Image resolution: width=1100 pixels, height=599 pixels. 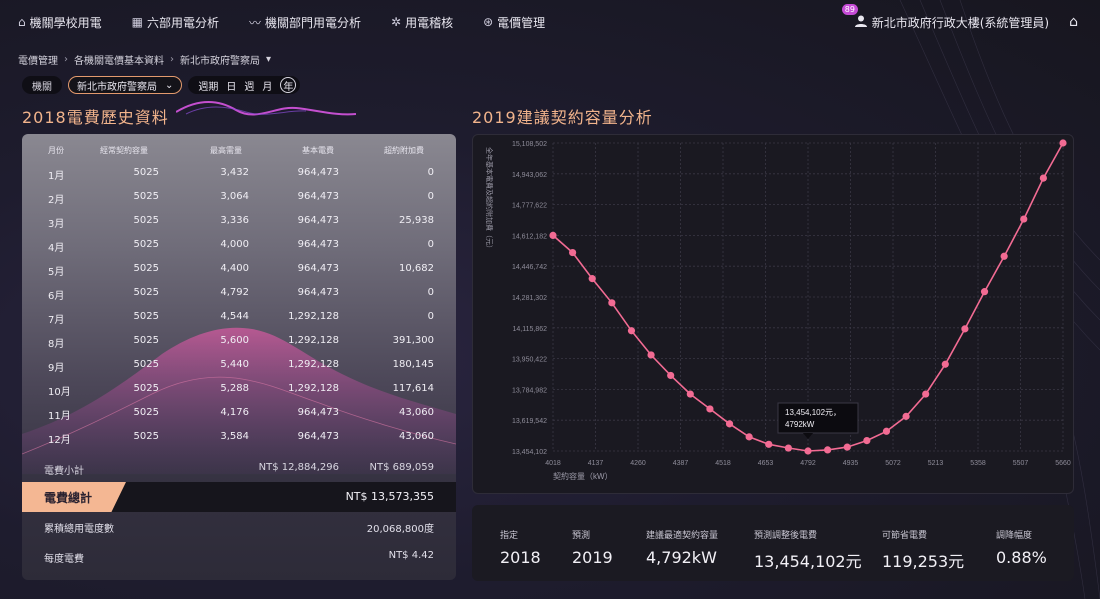 What do you see at coordinates (239, 152) in the screenshot?
I see `table-header: 月份 經常契約容量 最高需量 基本電費 超約附加費` at bounding box center [239, 152].